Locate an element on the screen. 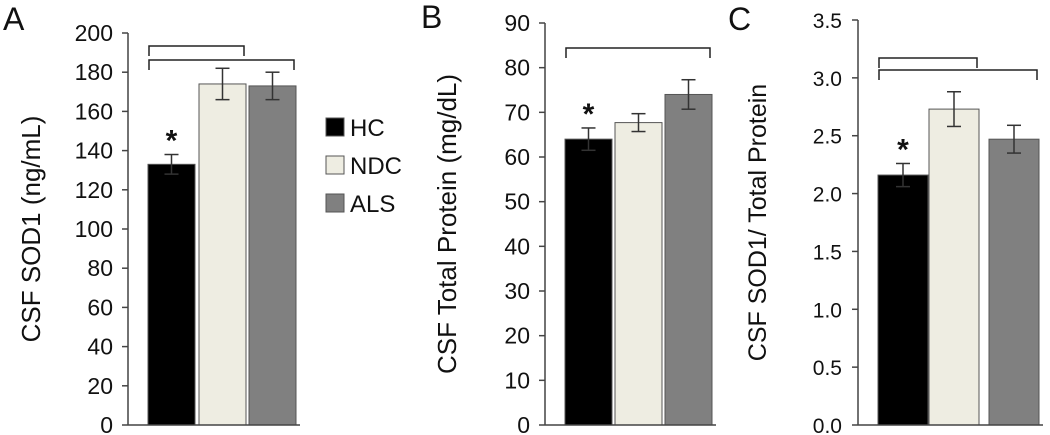 This screenshot has height=435, width=1050. y-axis-label: CSF Total Protein (mg/dL) is located at coordinates (447, 224).